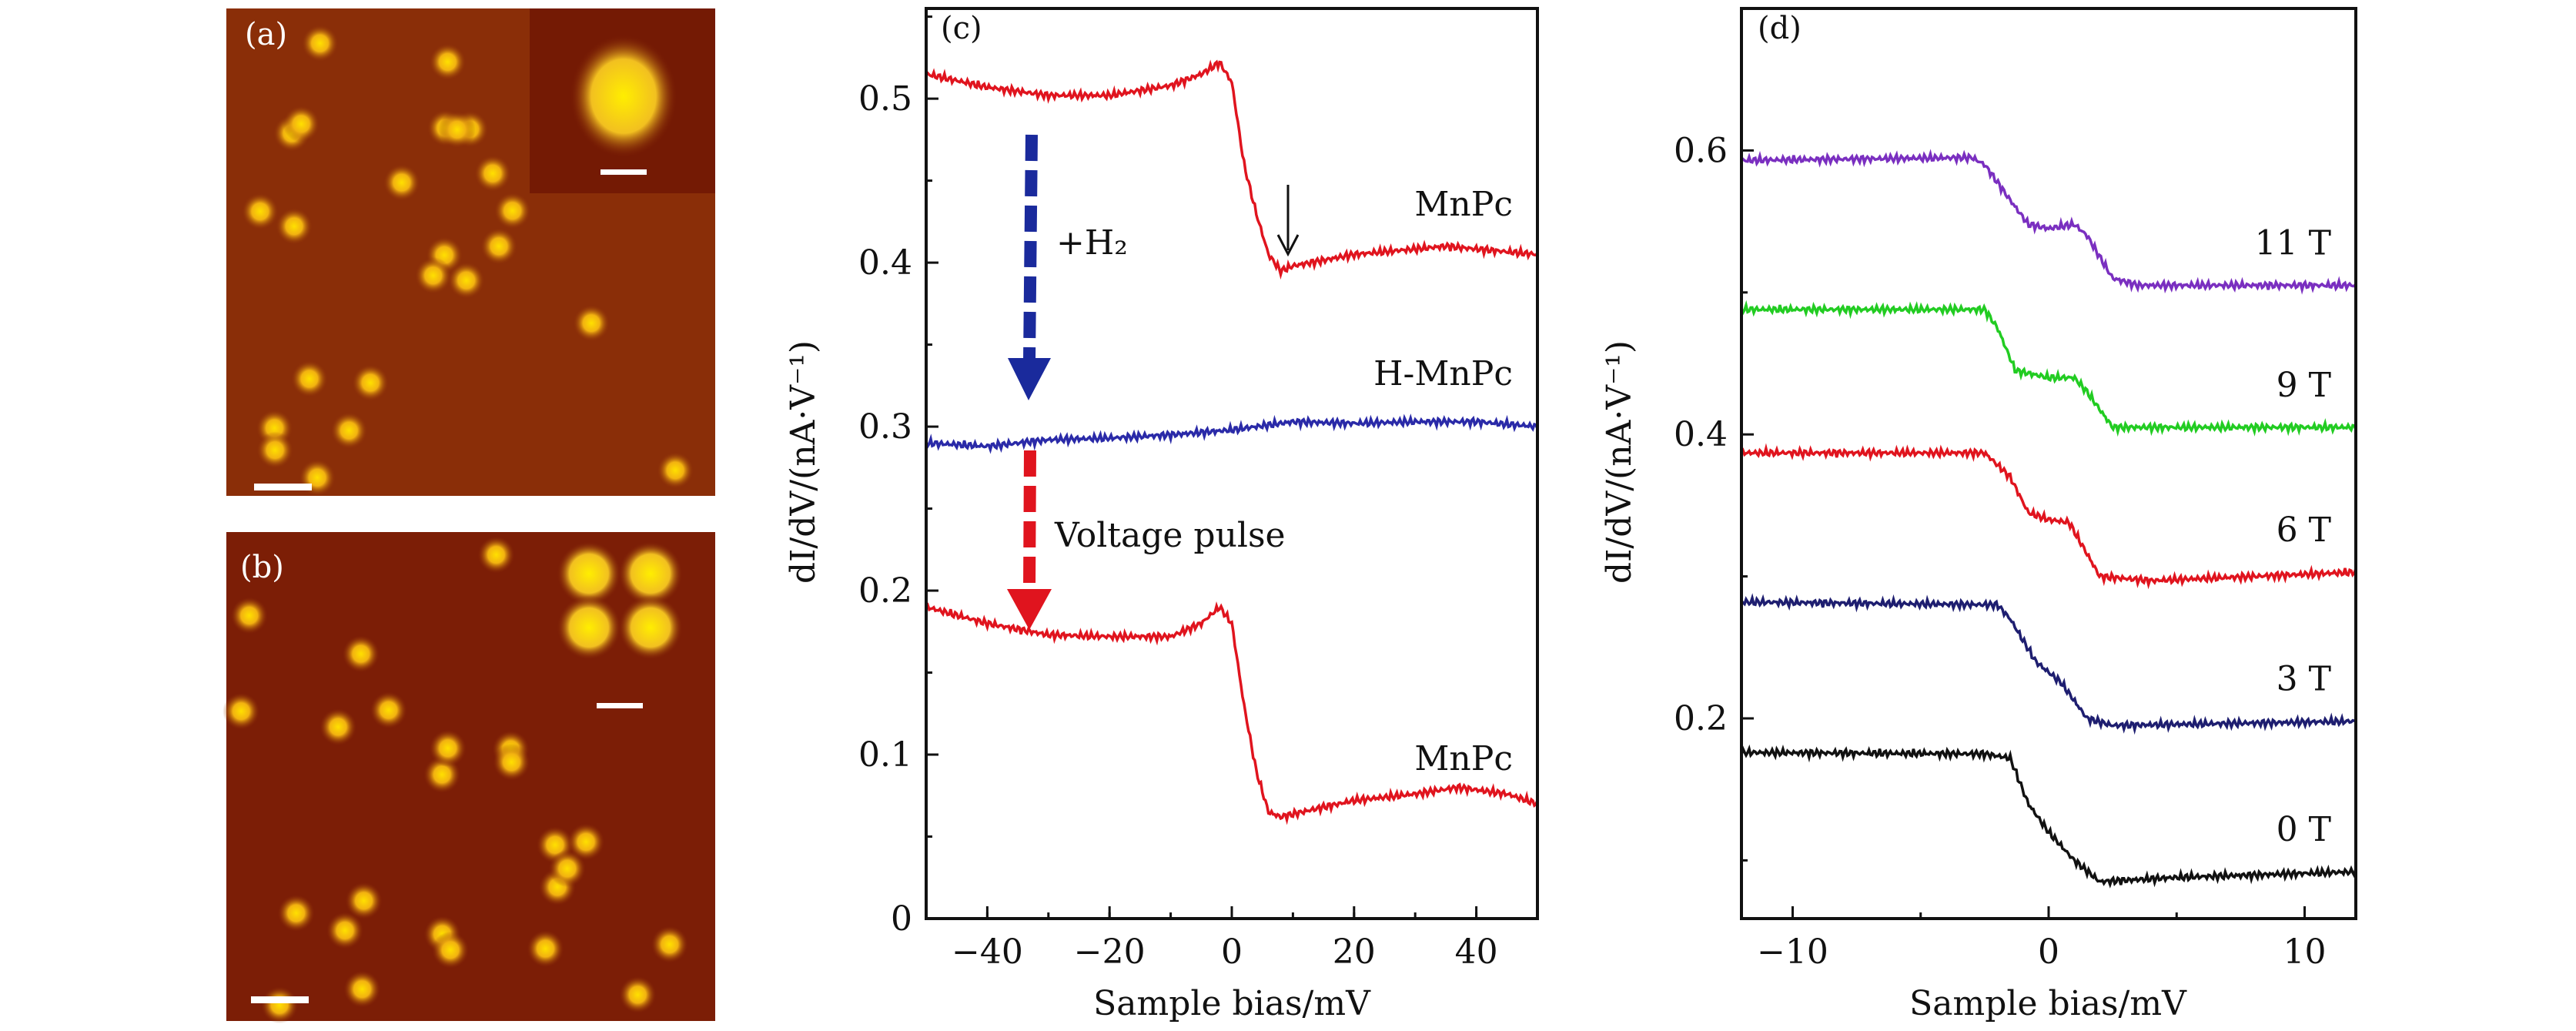  I want to click on panel-label-a: (a), so click(266, 34).